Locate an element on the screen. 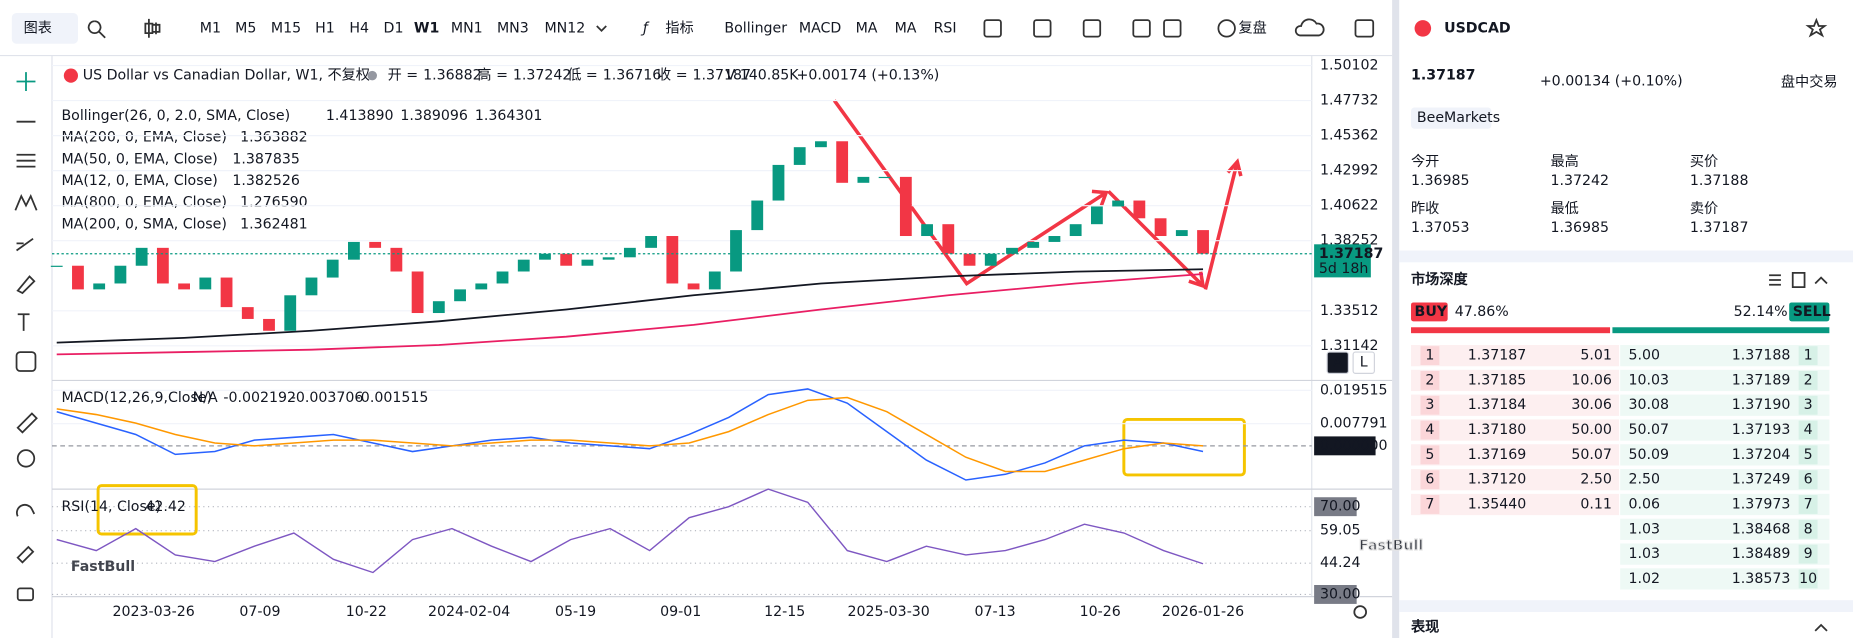 The image size is (1853, 638). ask-volume: 5.00 is located at coordinates (1644, 356).